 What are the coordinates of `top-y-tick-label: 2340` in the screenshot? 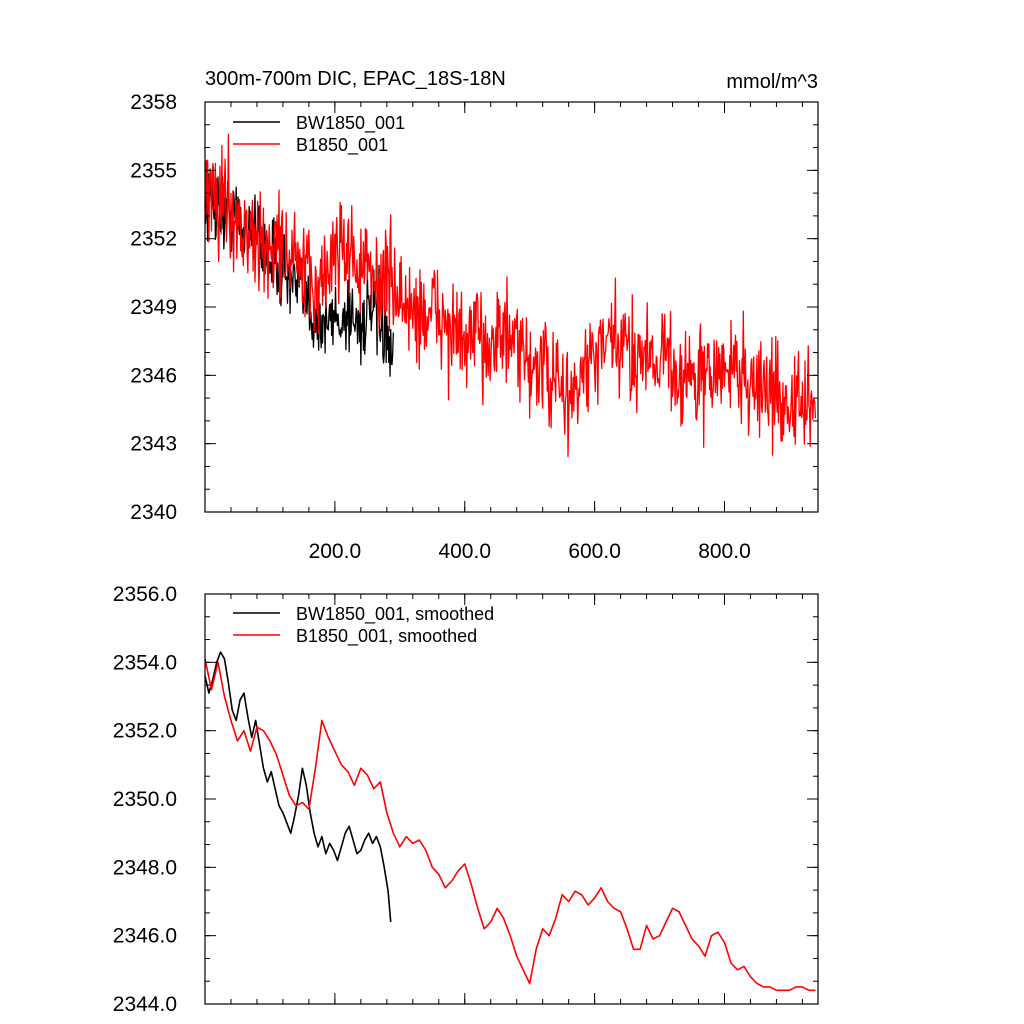 It's located at (153, 512).